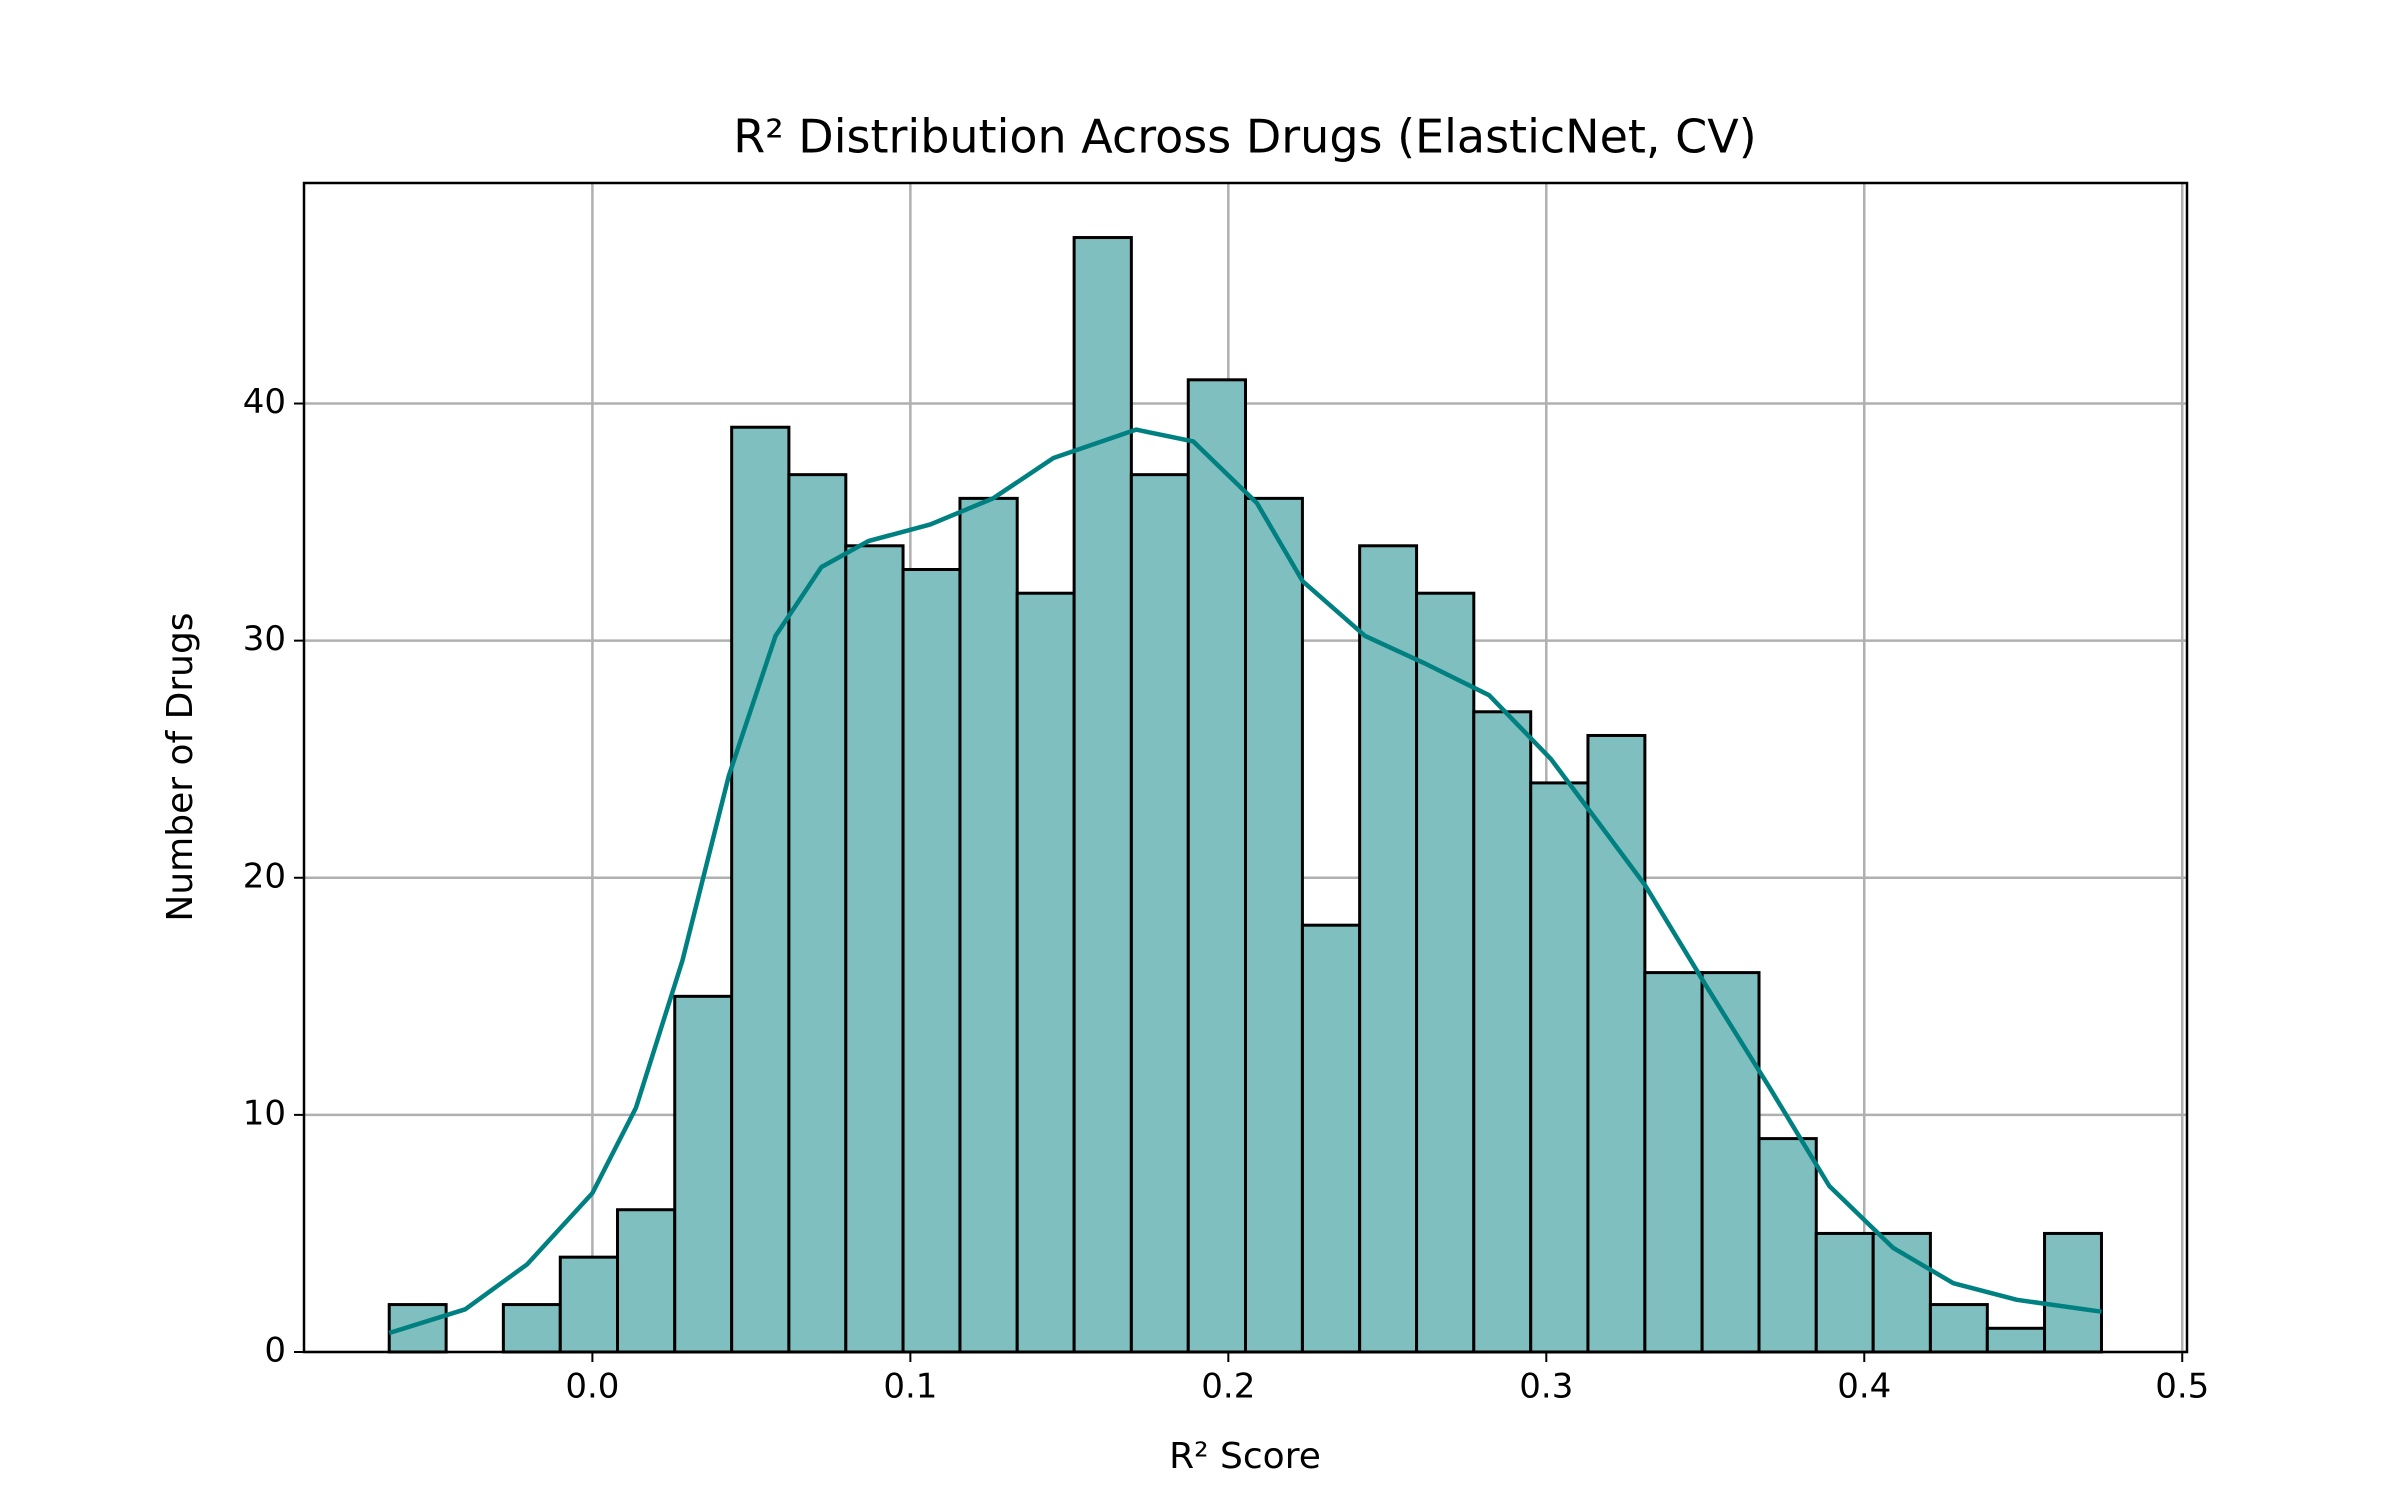 The image size is (2400, 1500). Describe the element at coordinates (1228, 1387) in the screenshot. I see `x-tick-label: 0.2` at that location.